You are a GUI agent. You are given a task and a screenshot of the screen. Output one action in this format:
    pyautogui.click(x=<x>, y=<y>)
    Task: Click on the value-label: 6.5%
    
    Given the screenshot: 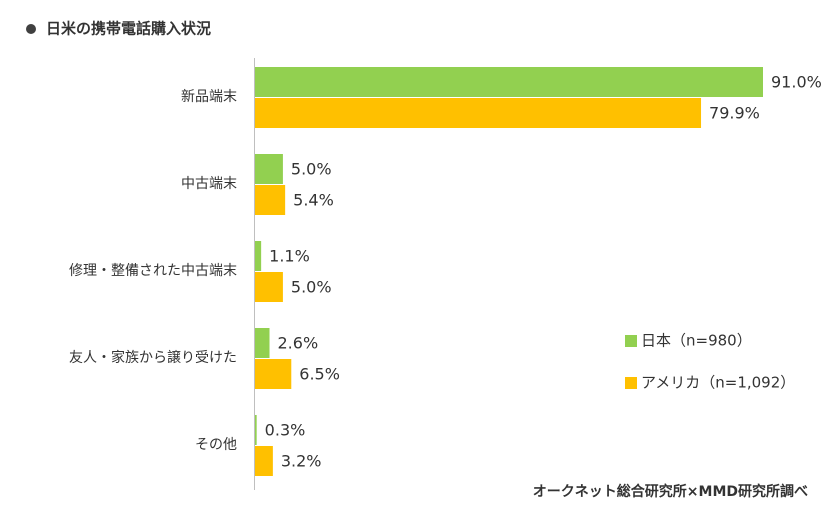 What is the action you would take?
    pyautogui.click(x=319, y=374)
    